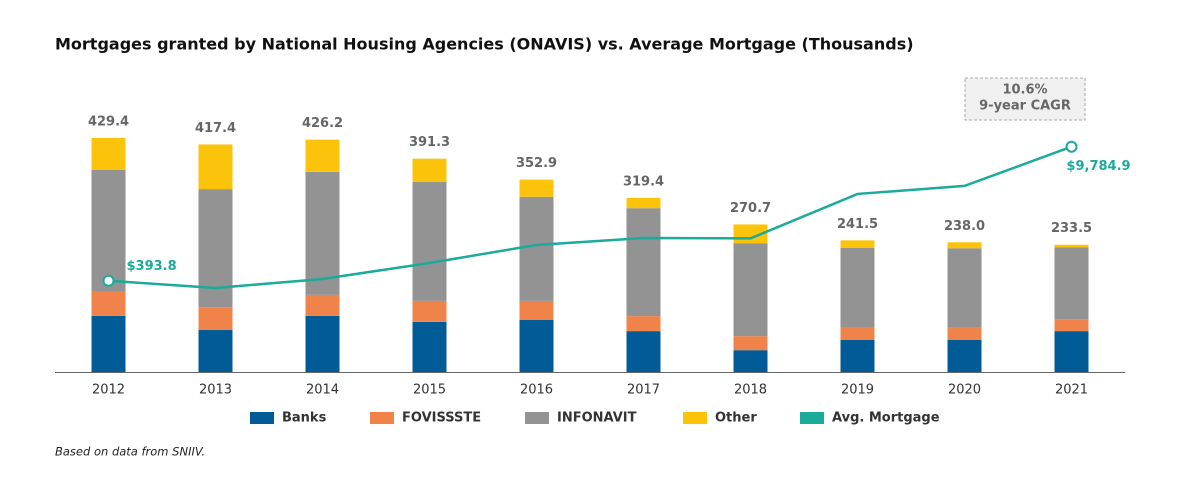  I want to click on total-label: 417.4, so click(215, 128).